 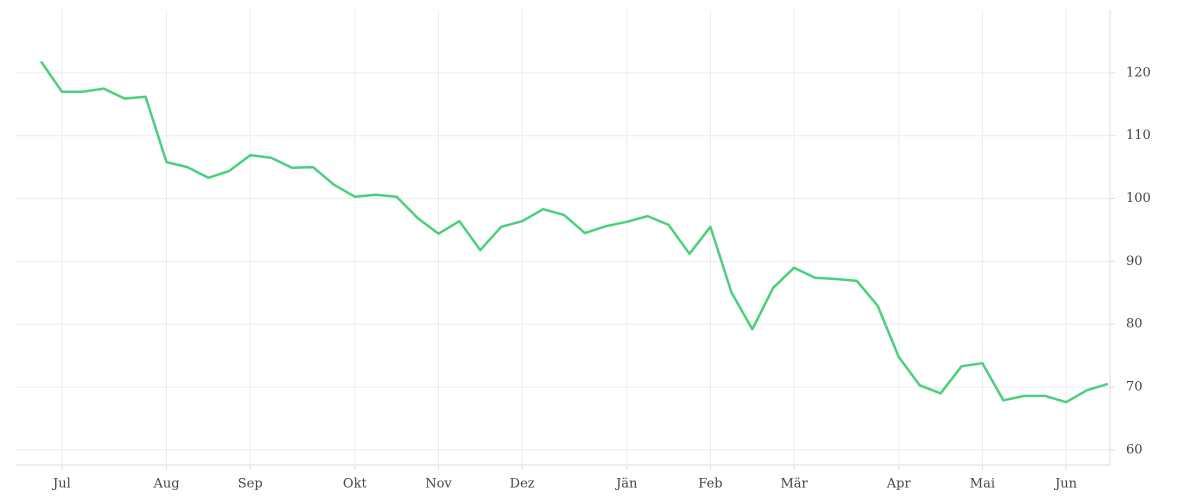 What do you see at coordinates (982, 484) in the screenshot?
I see `x-tick-label: Mai` at bounding box center [982, 484].